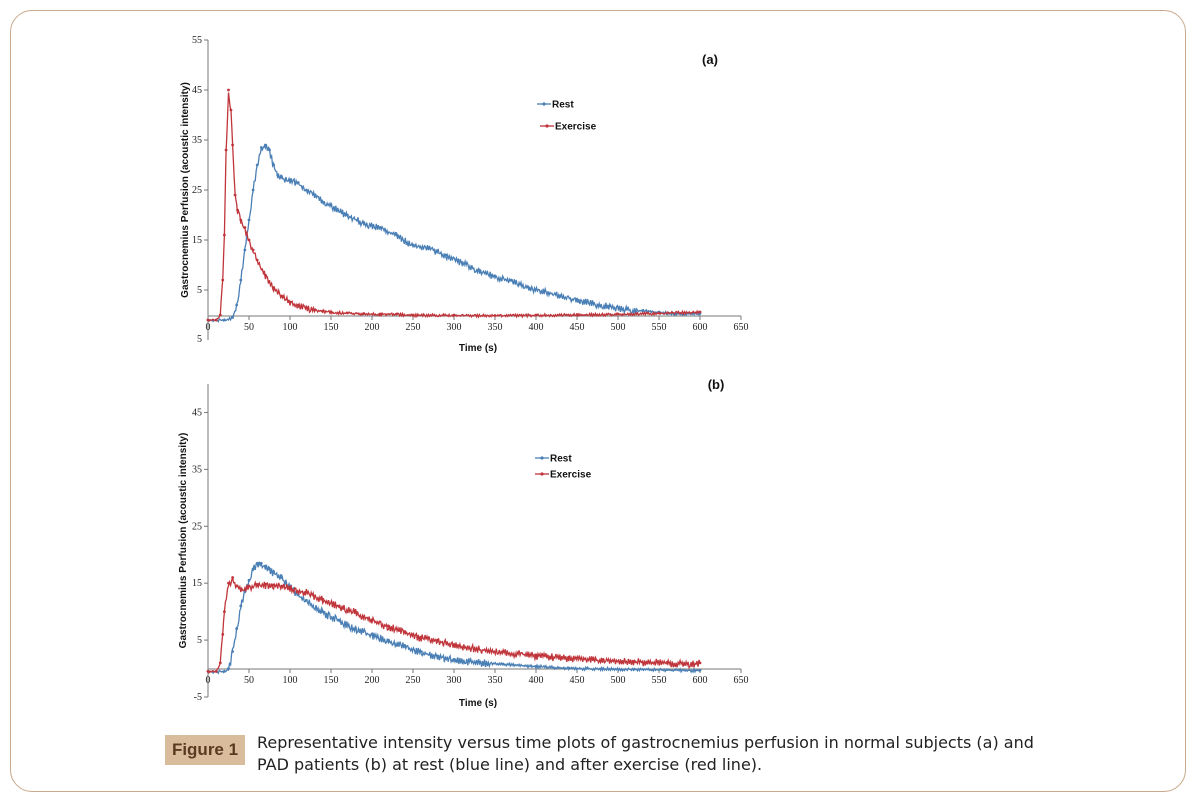  I want to click on chart1-x-tick-label: 300, so click(454, 327).